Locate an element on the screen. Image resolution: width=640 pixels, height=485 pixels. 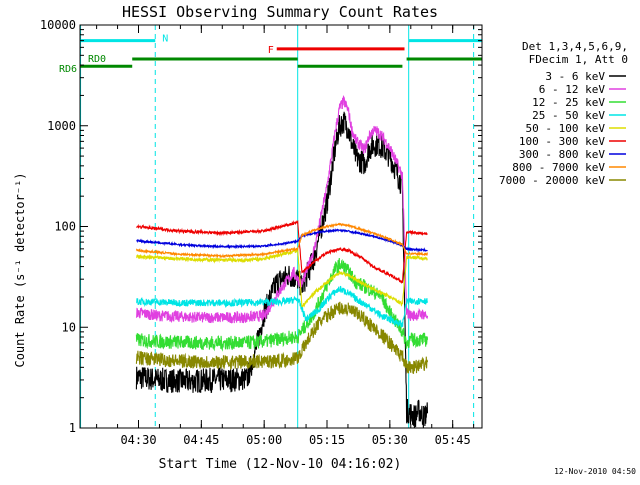
legend-header-line-2: FDecim 1, Att 0 is located at coordinates (578, 59).